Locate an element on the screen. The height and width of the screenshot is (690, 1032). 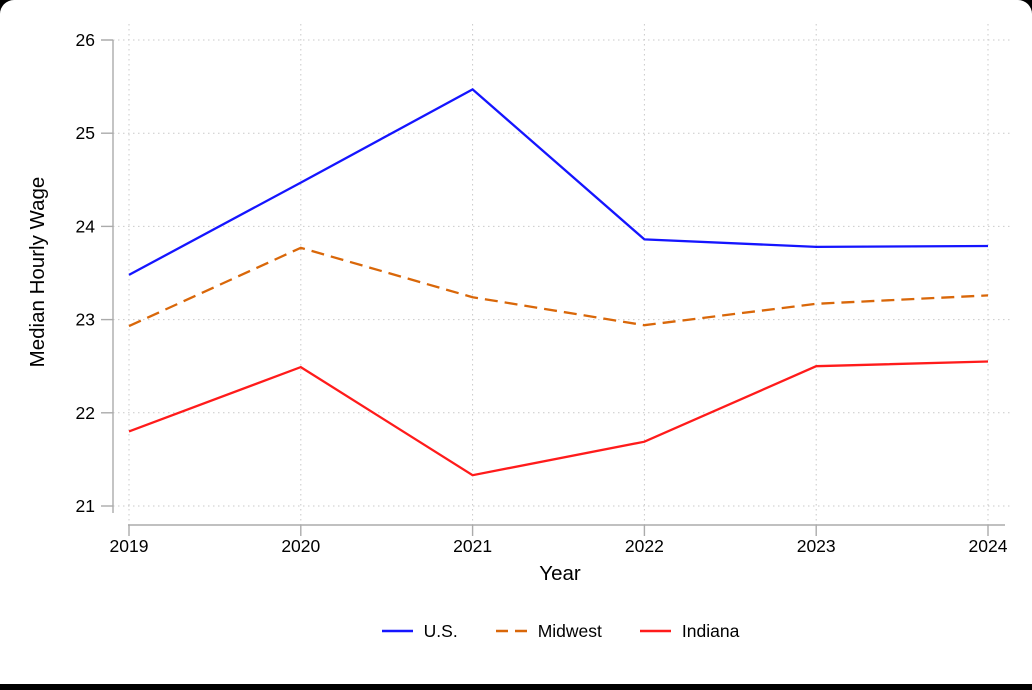
x-tick-label: 2022 is located at coordinates (644, 546).